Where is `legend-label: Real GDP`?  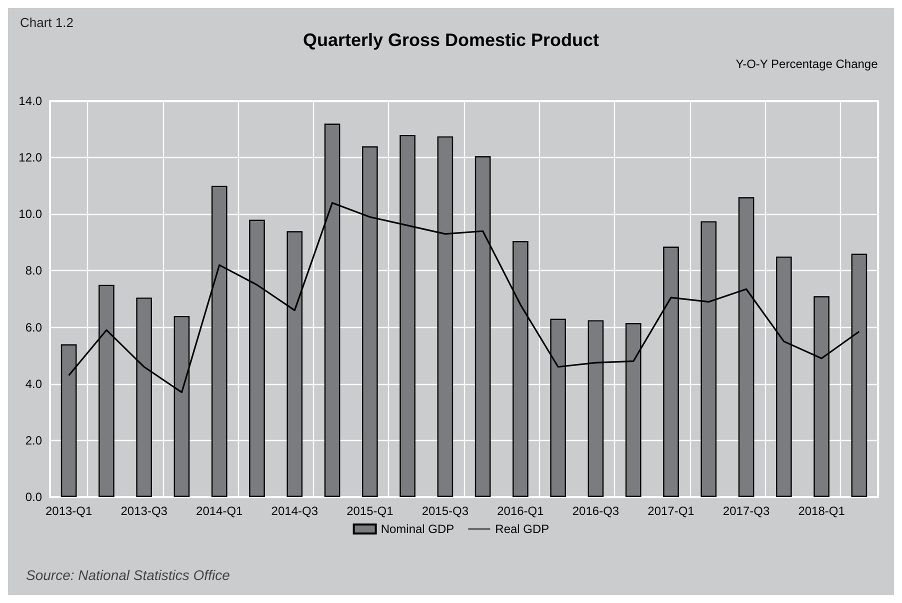 legend-label: Real GDP is located at coordinates (522, 529).